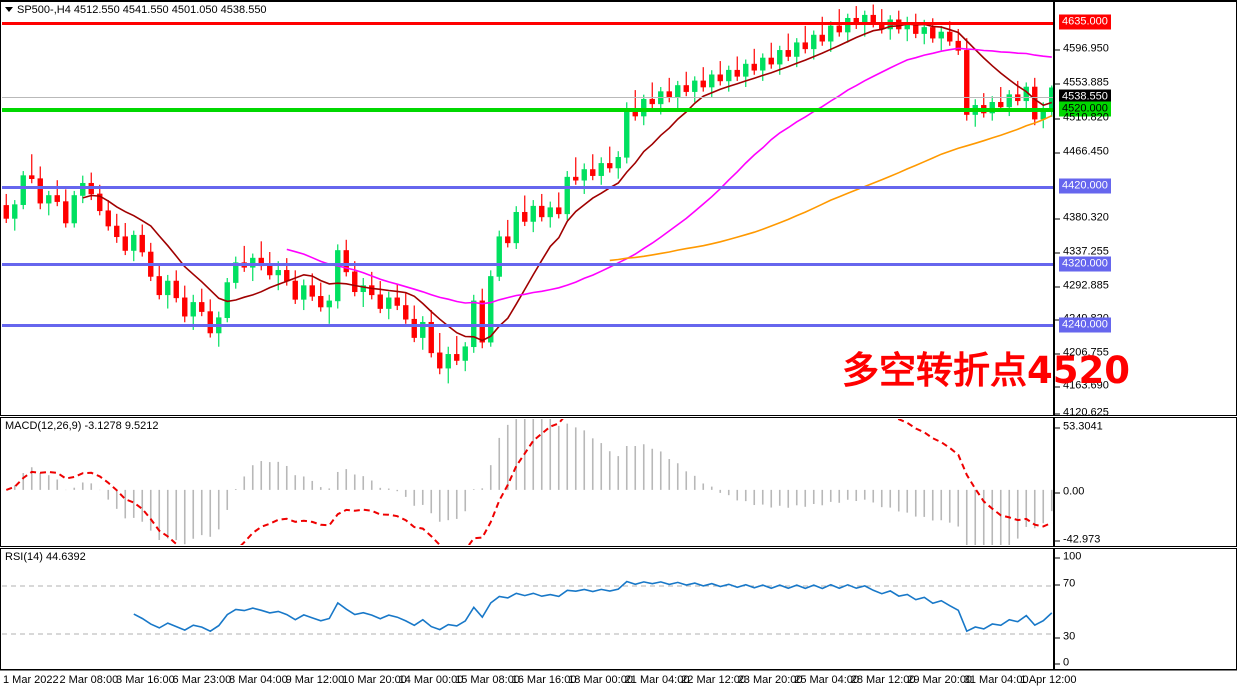  I want to click on macd-tick-label: -42.973, so click(1078, 539).